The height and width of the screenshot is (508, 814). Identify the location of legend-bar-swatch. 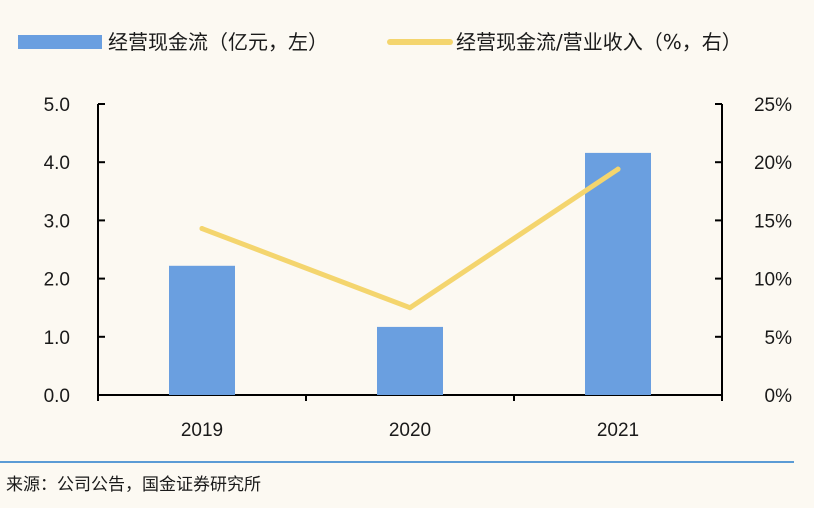
(60, 42).